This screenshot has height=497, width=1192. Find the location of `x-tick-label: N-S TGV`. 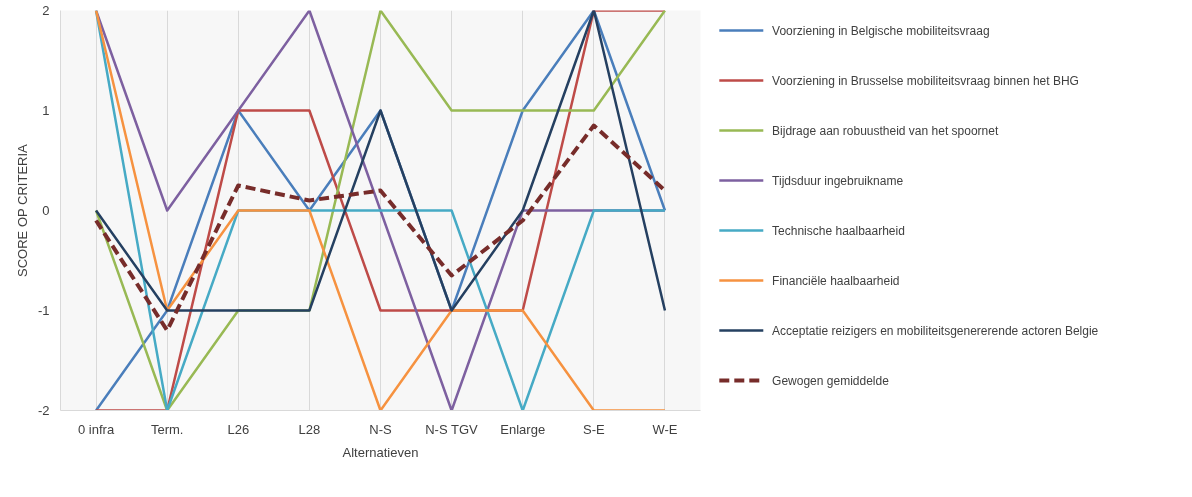

x-tick-label: N-S TGV is located at coordinates (452, 429).